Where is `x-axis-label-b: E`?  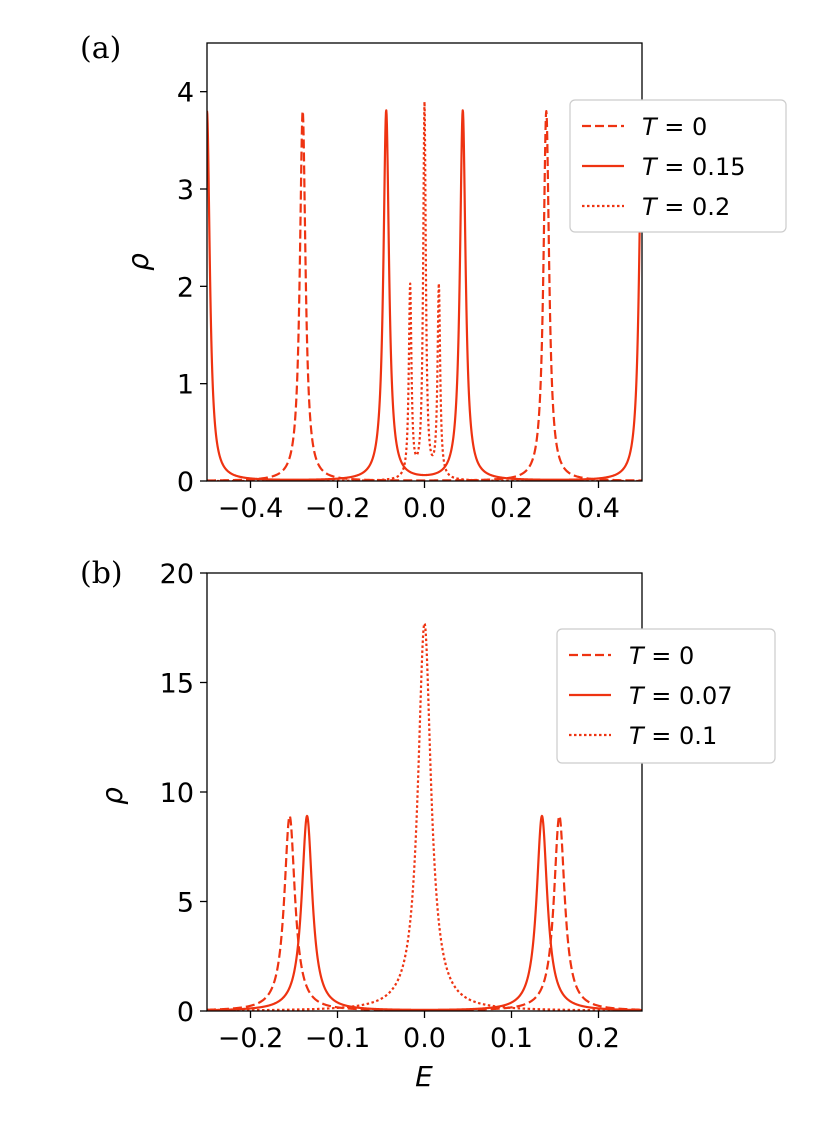
x-axis-label-b: E is located at coordinates (424, 1076).